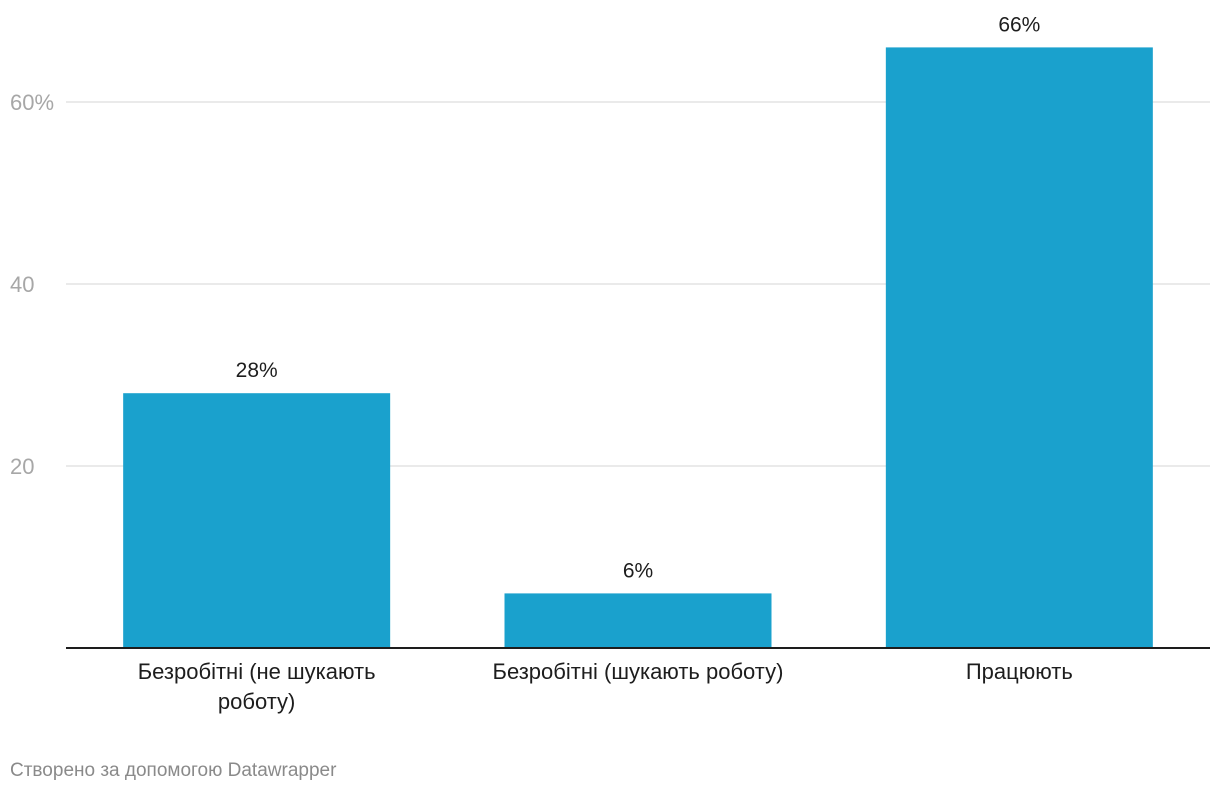 This screenshot has height=796, width=1220. What do you see at coordinates (22, 466) in the screenshot?
I see `y-tick-label: 20` at bounding box center [22, 466].